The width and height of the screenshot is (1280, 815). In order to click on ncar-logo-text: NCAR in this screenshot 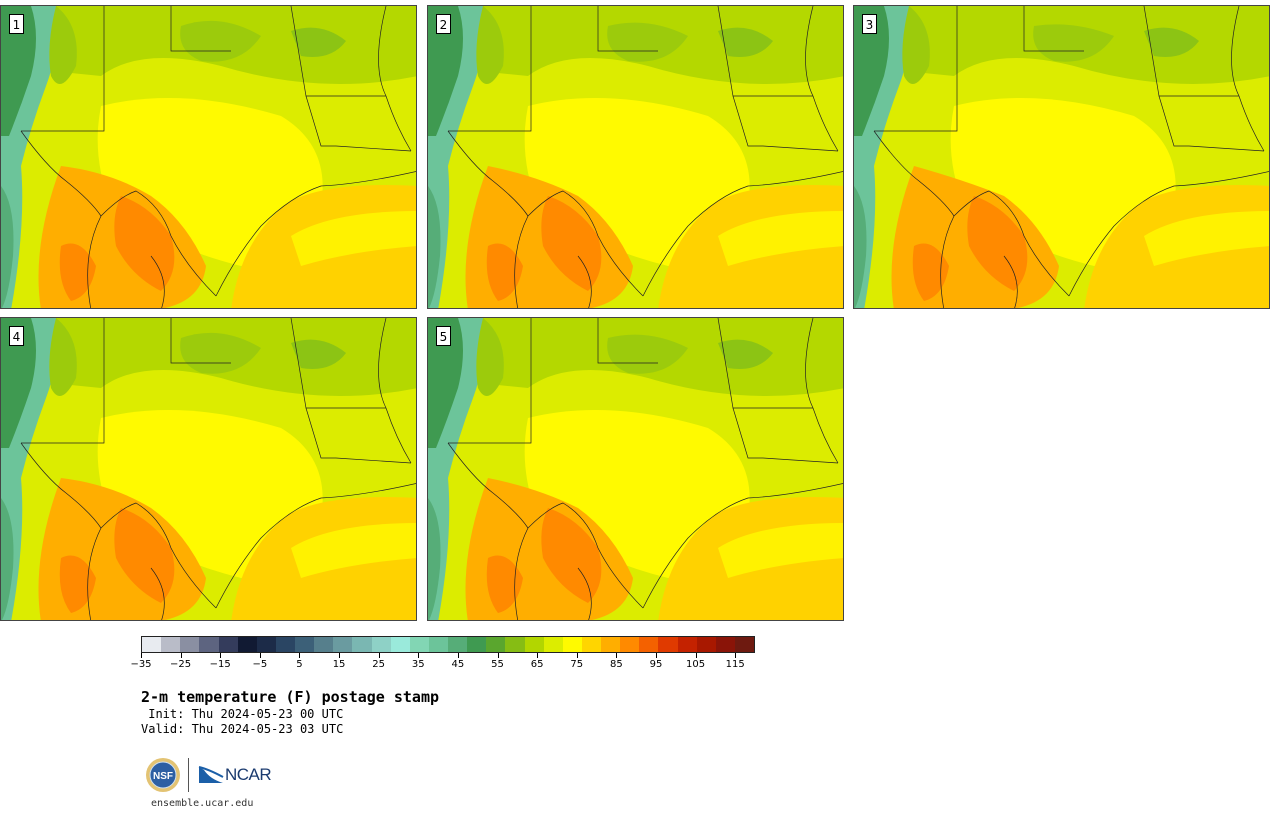, I will do `click(248, 774)`.